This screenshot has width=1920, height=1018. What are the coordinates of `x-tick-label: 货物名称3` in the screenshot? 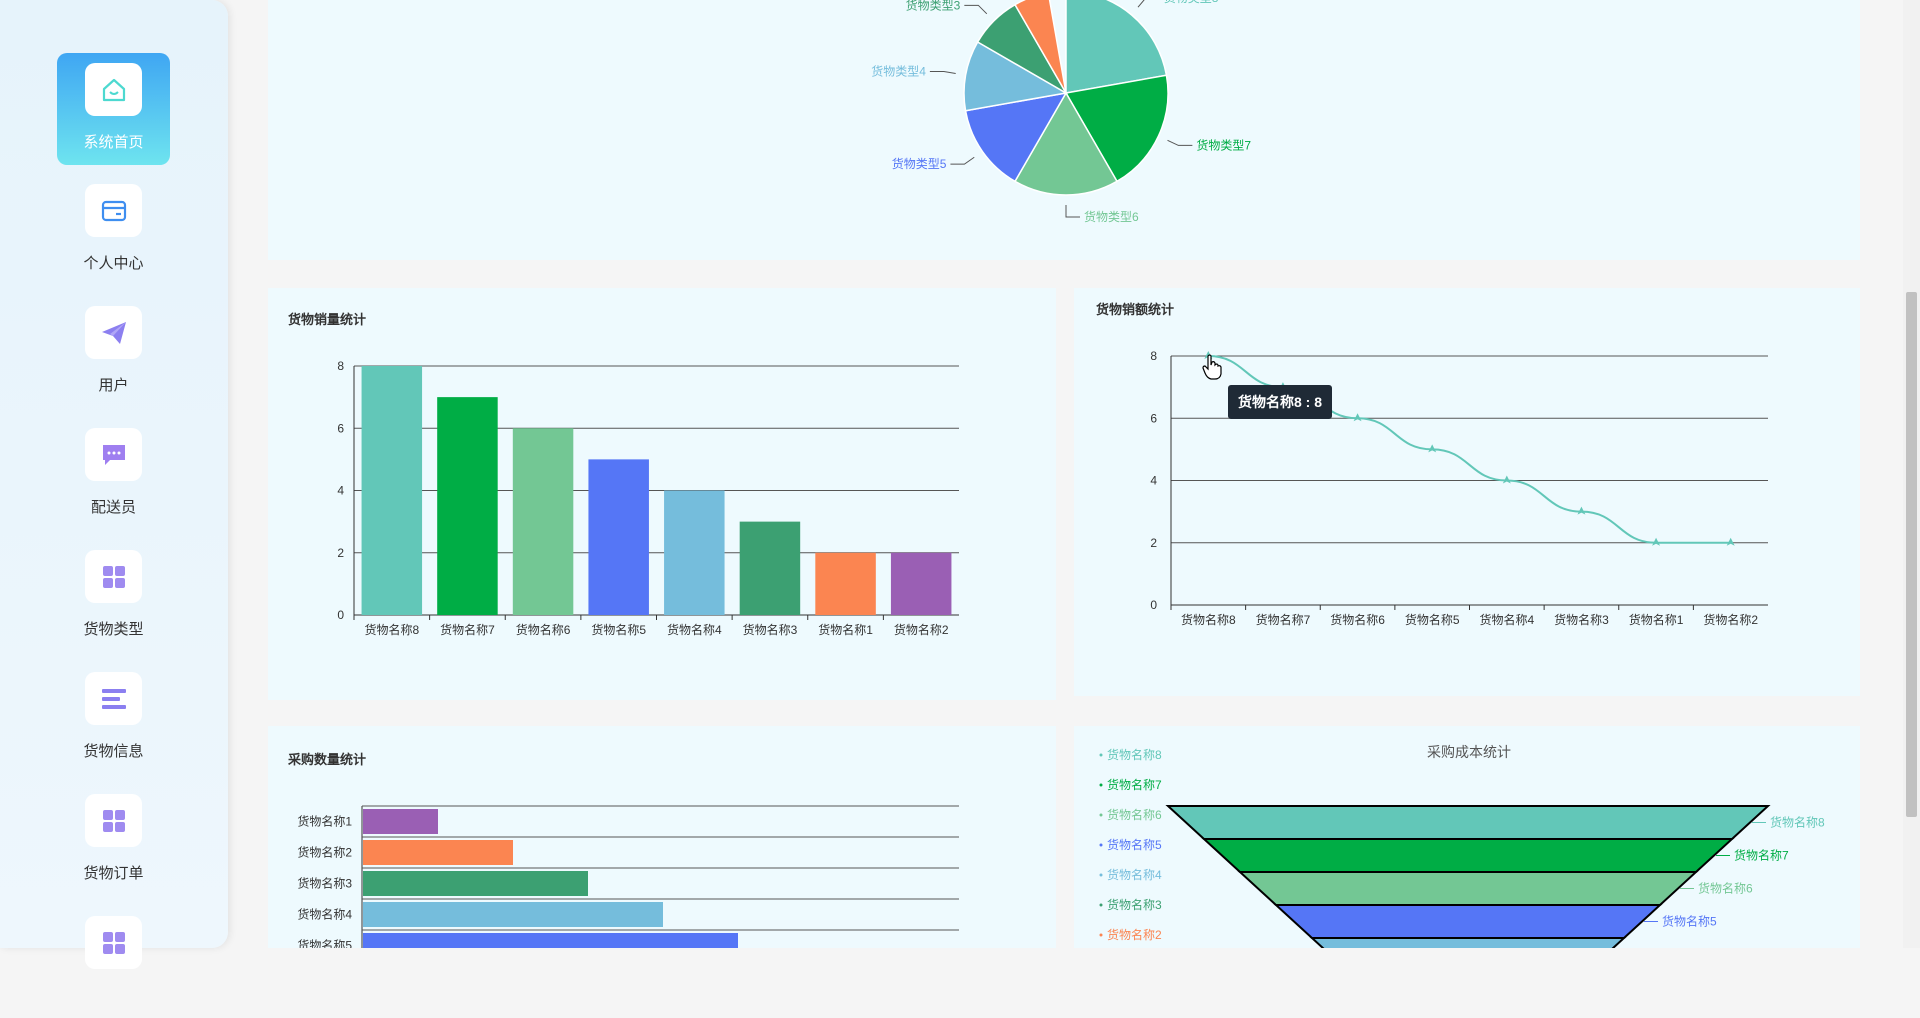 It's located at (770, 629).